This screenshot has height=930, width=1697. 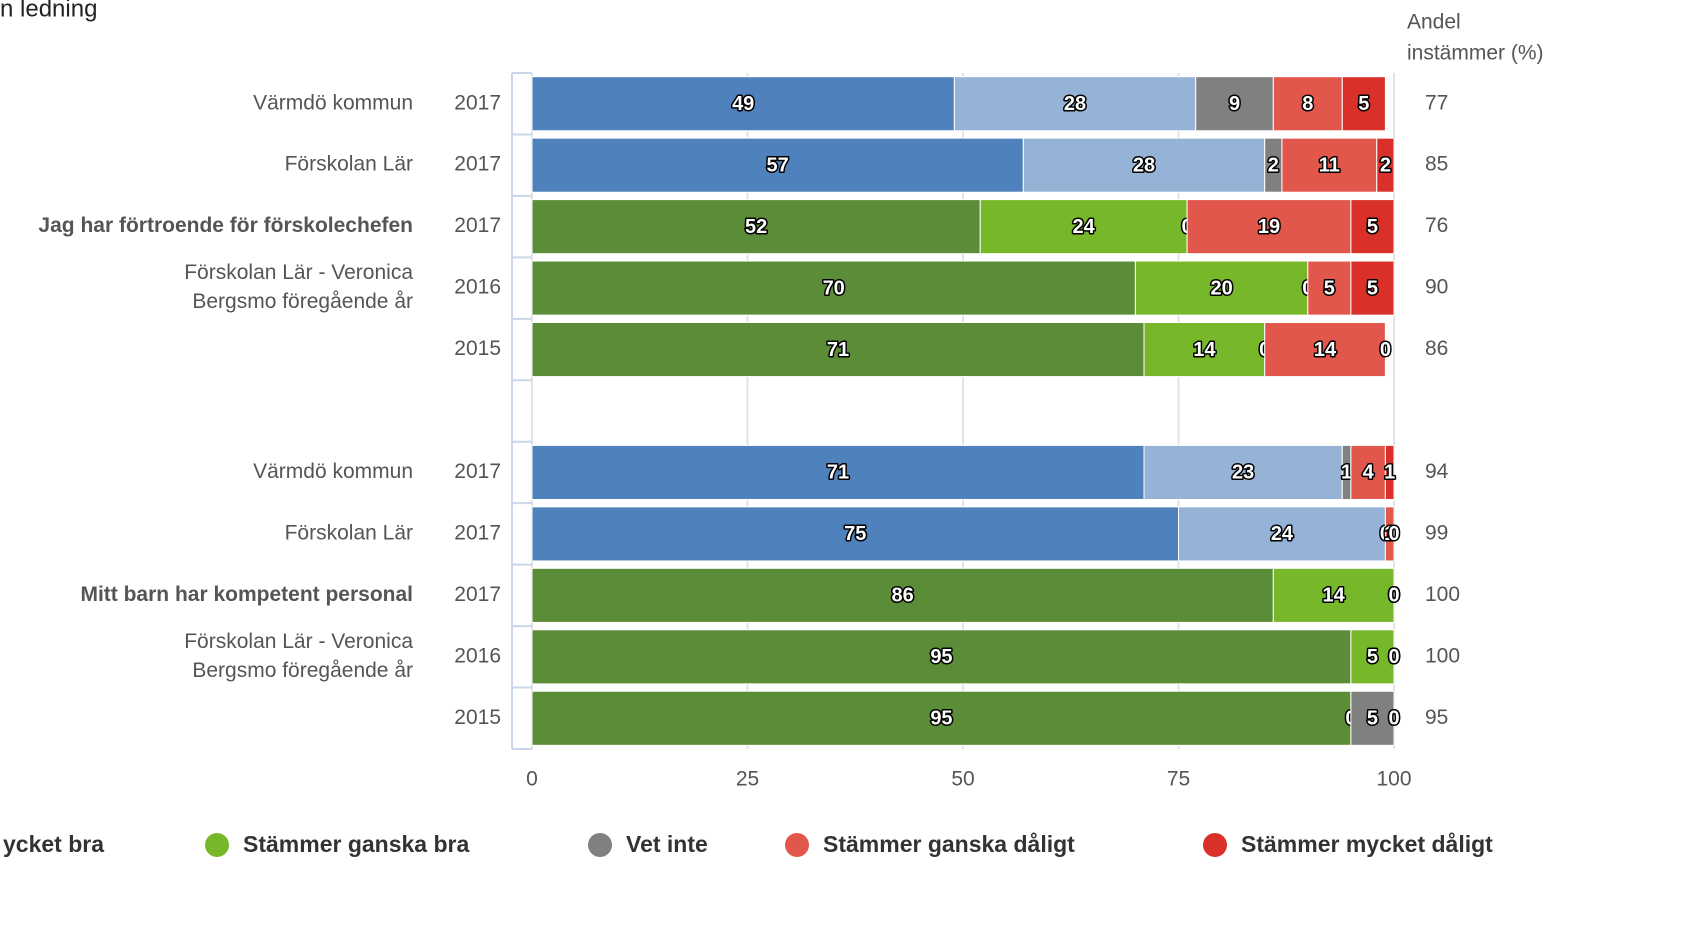 What do you see at coordinates (1436, 717) in the screenshot?
I see `total-label: 95` at bounding box center [1436, 717].